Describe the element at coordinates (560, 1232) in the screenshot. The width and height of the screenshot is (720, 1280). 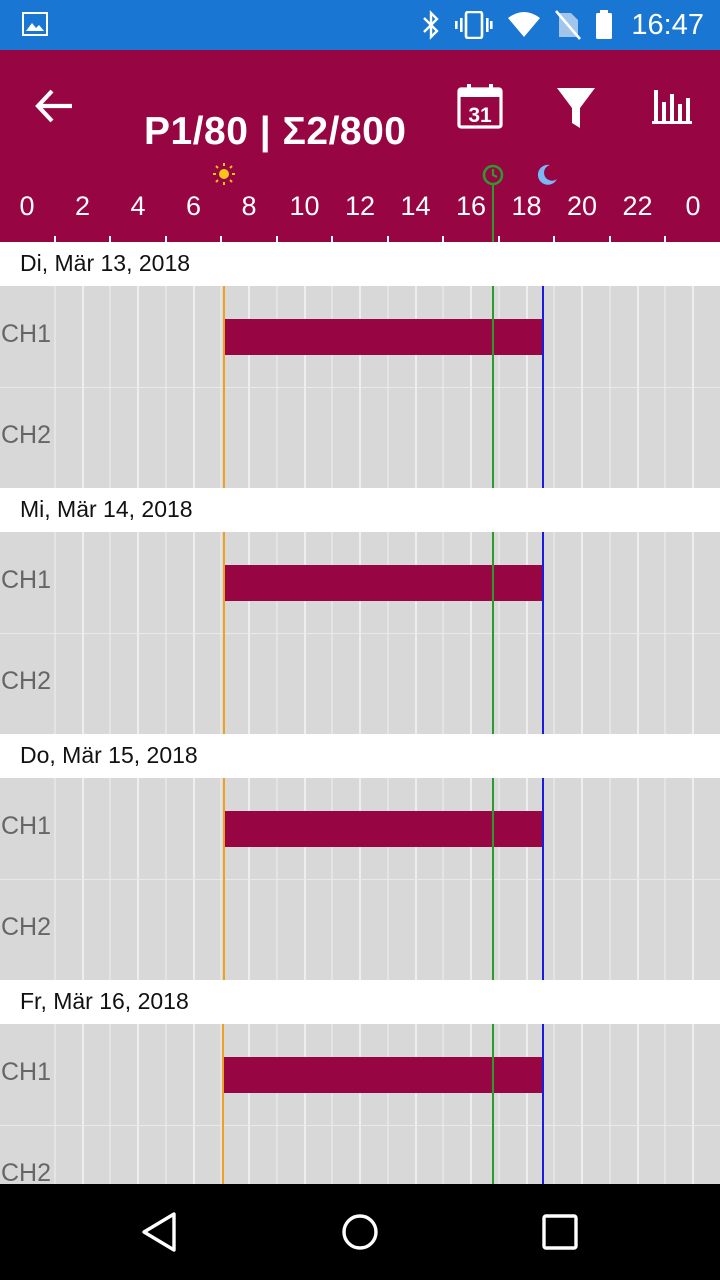
I see `recents-nav-icon` at that location.